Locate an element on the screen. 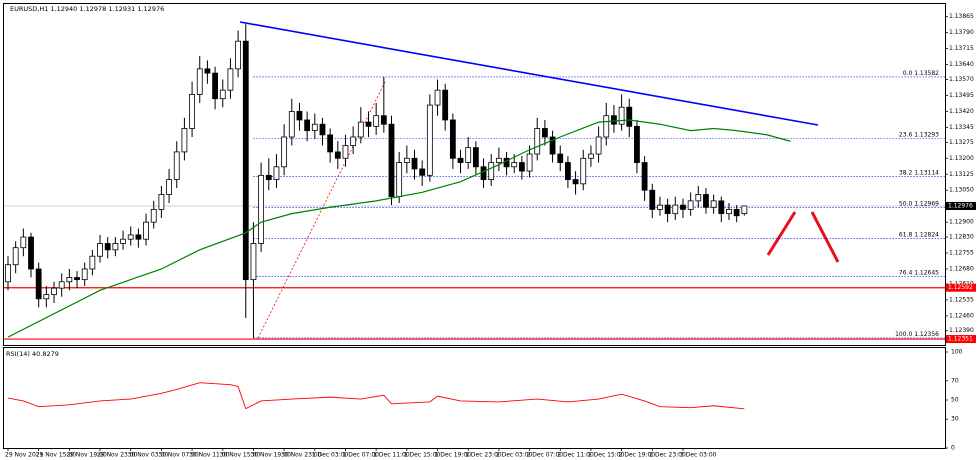 The image size is (979, 460). y-tick-label: 1.13790 is located at coordinates (961, 32).